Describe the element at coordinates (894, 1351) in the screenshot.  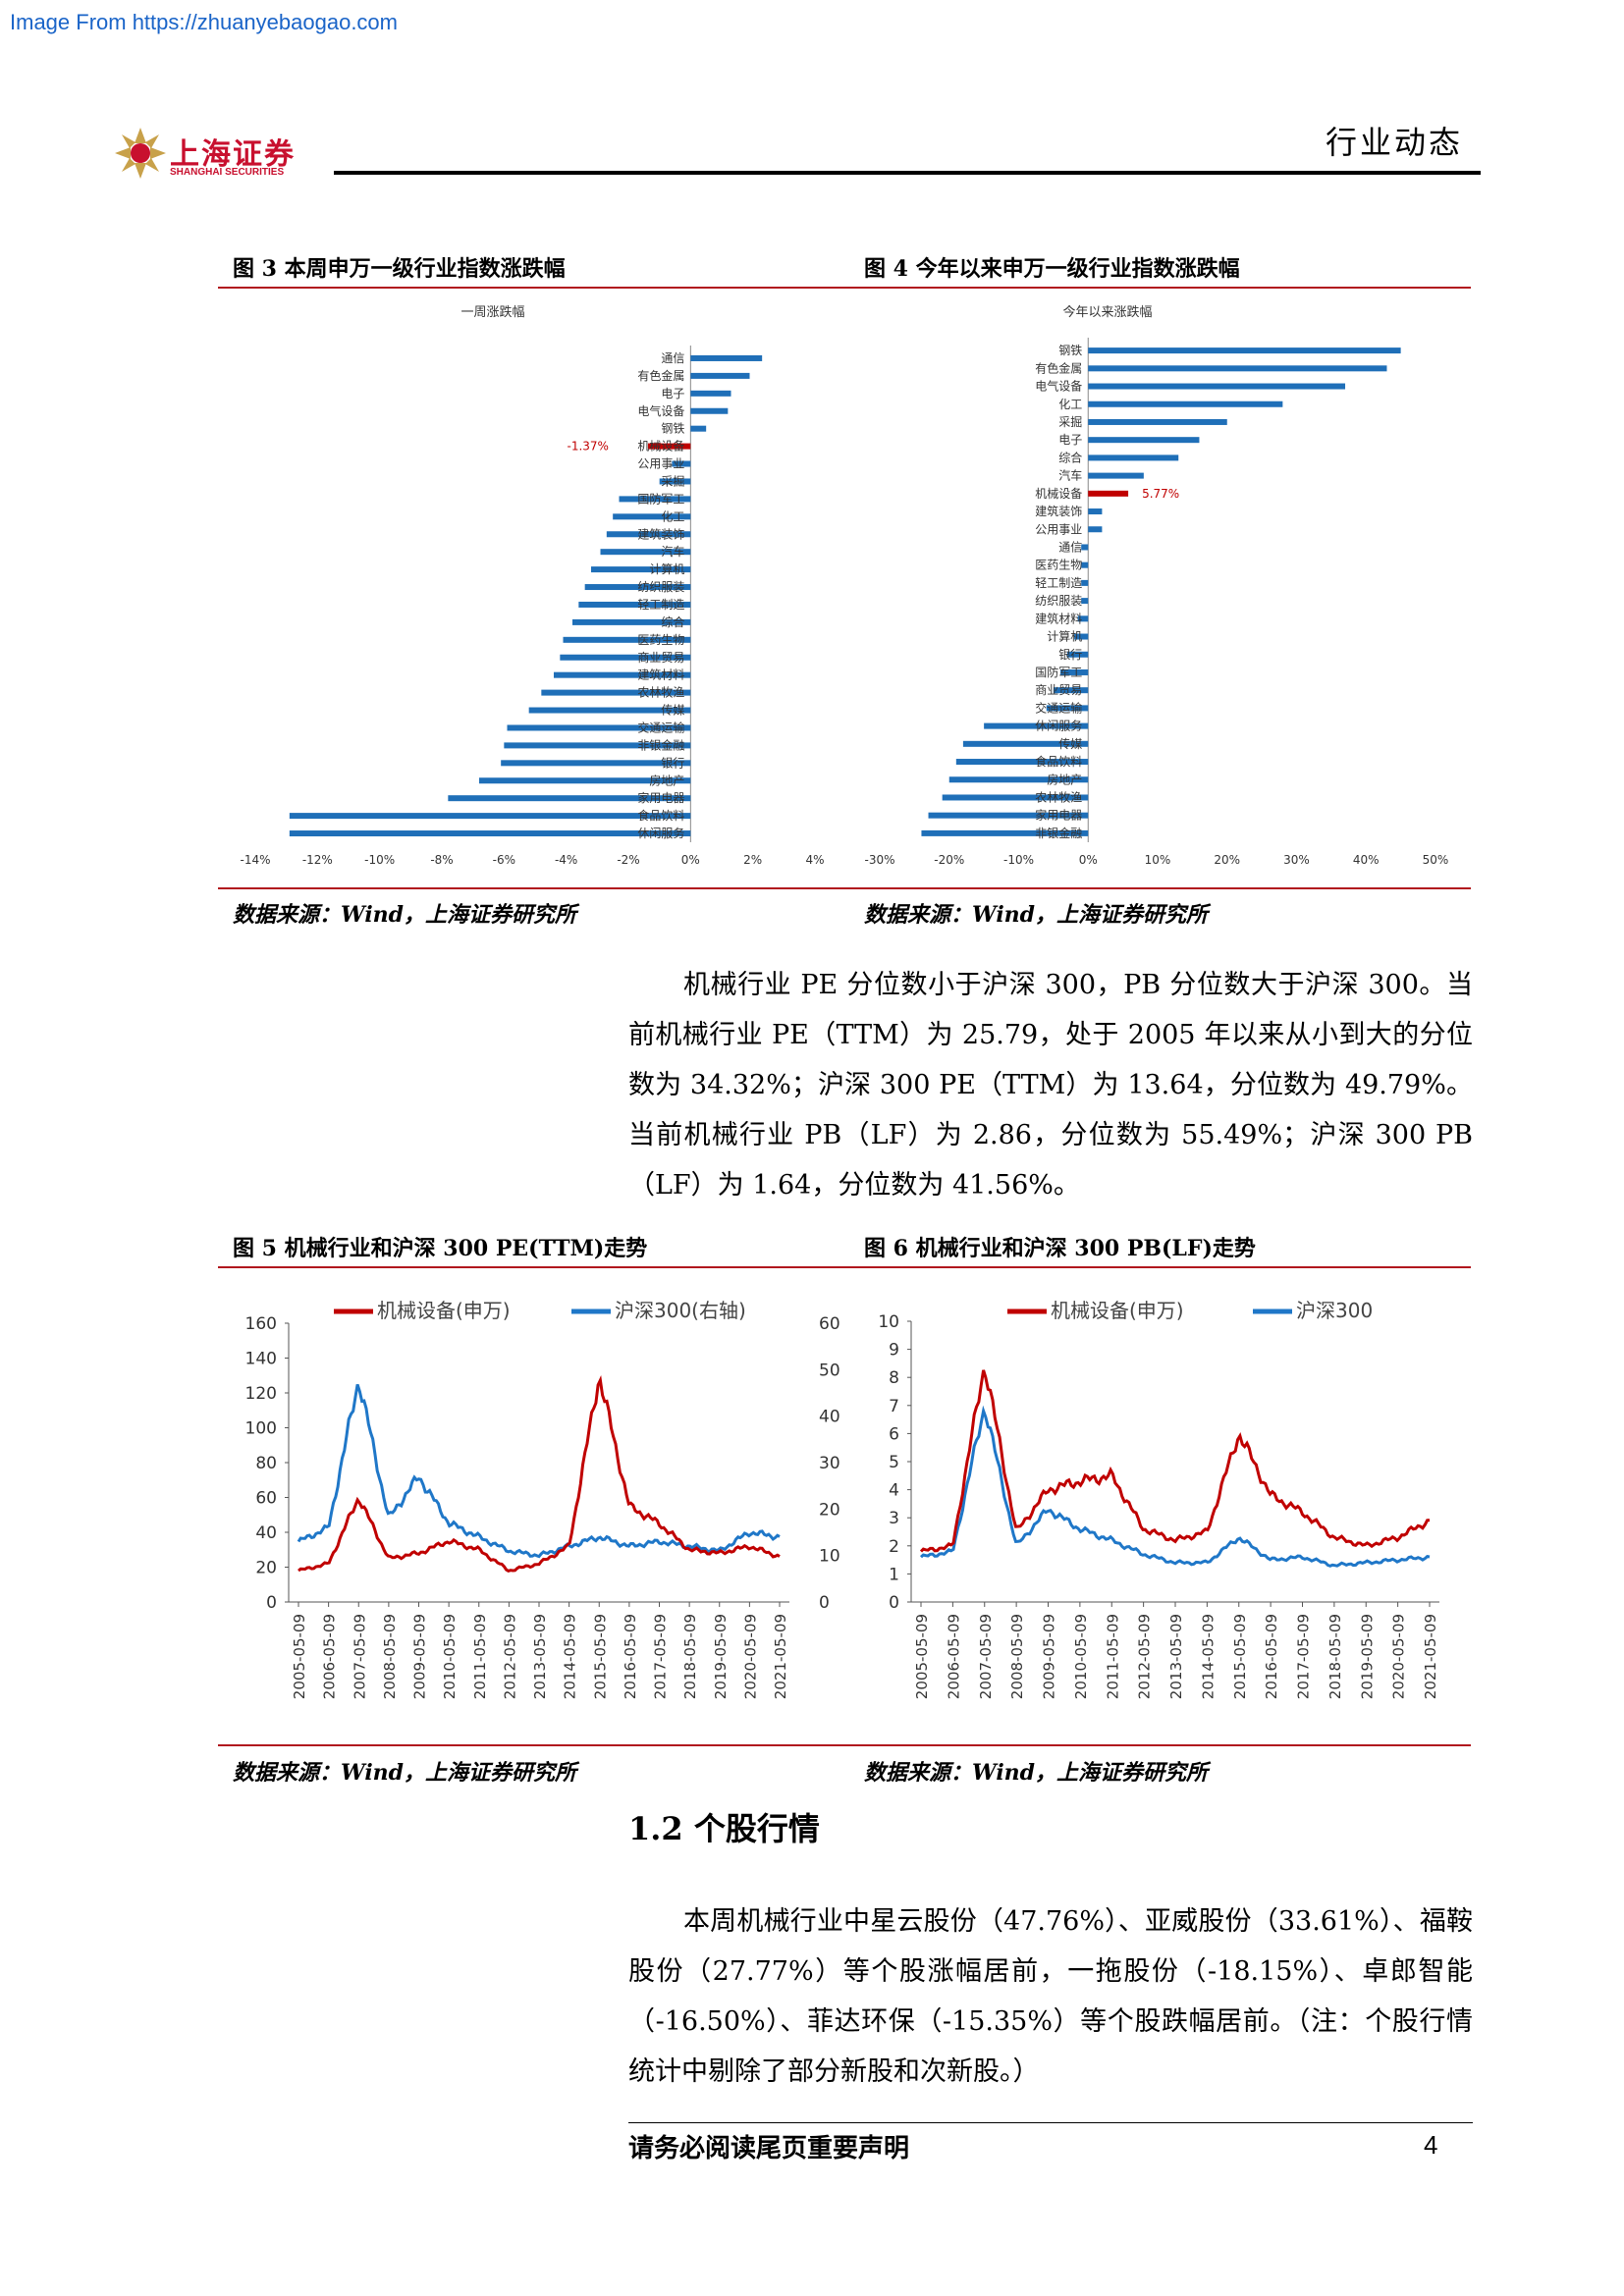
I see `y-tick-label: 9` at that location.